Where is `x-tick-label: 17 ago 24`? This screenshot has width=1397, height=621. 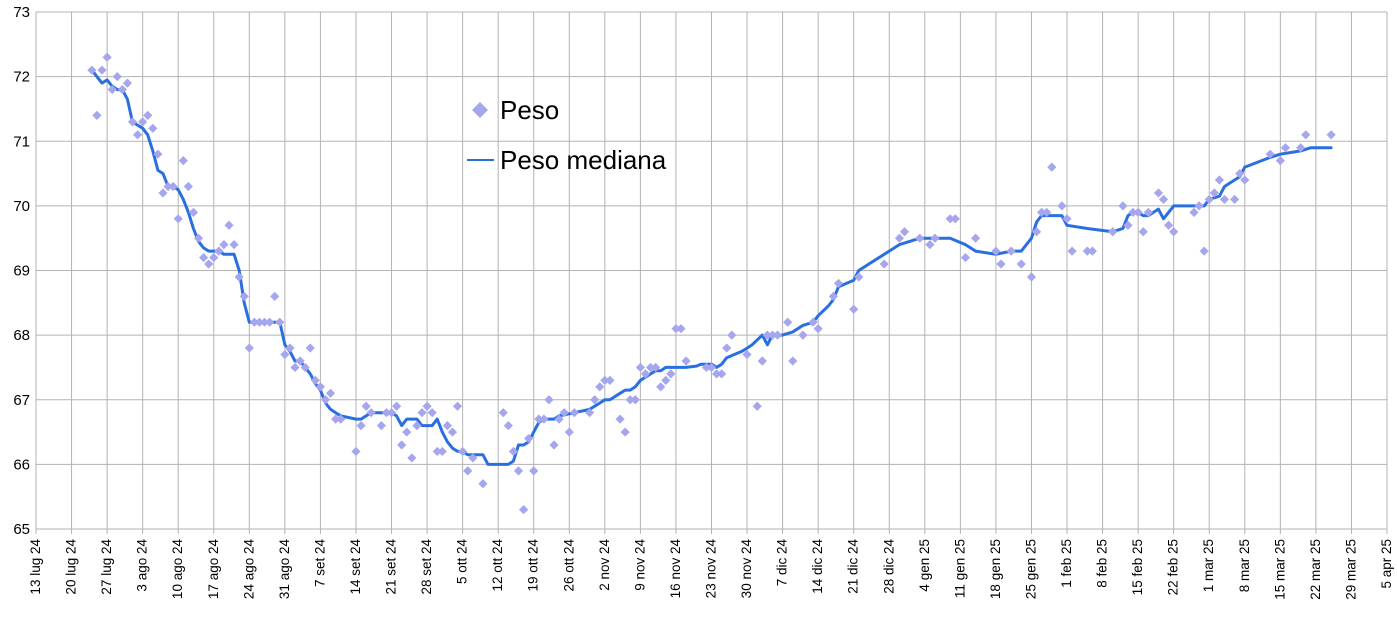
x-tick-label: 17 ago 24 is located at coordinates (213, 569).